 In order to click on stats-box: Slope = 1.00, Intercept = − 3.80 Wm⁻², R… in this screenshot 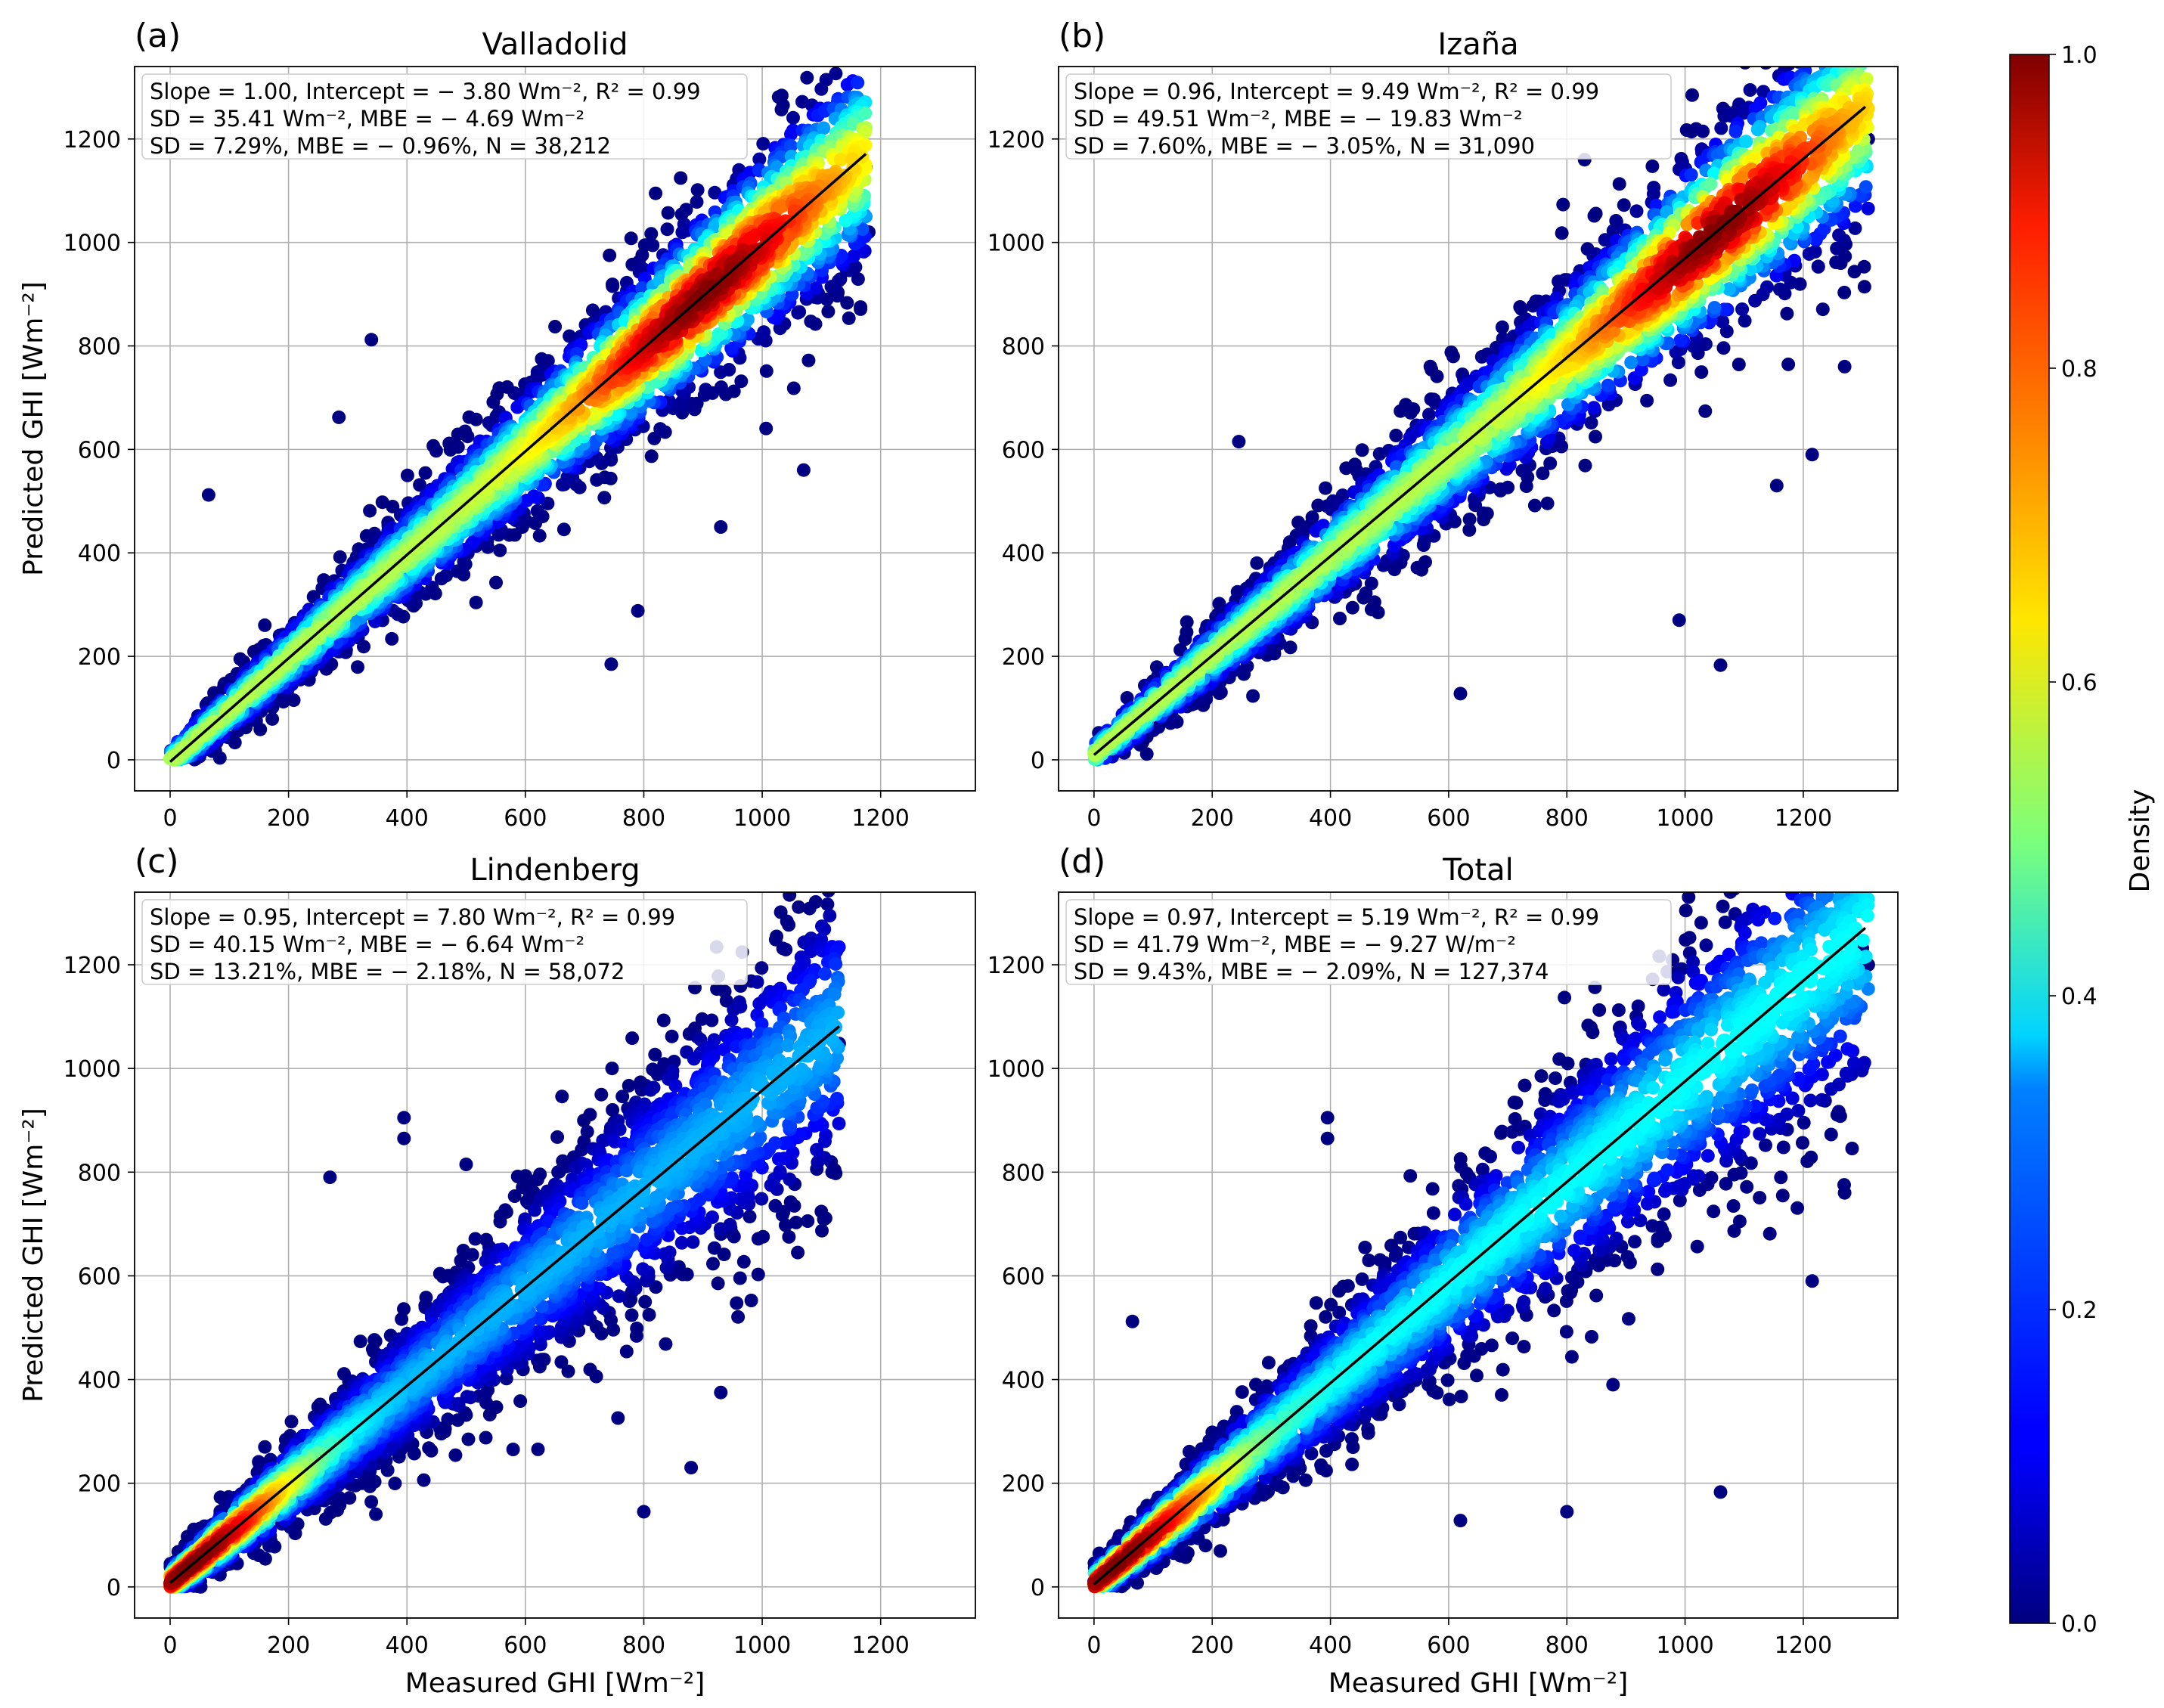, I will do `click(444, 116)`.